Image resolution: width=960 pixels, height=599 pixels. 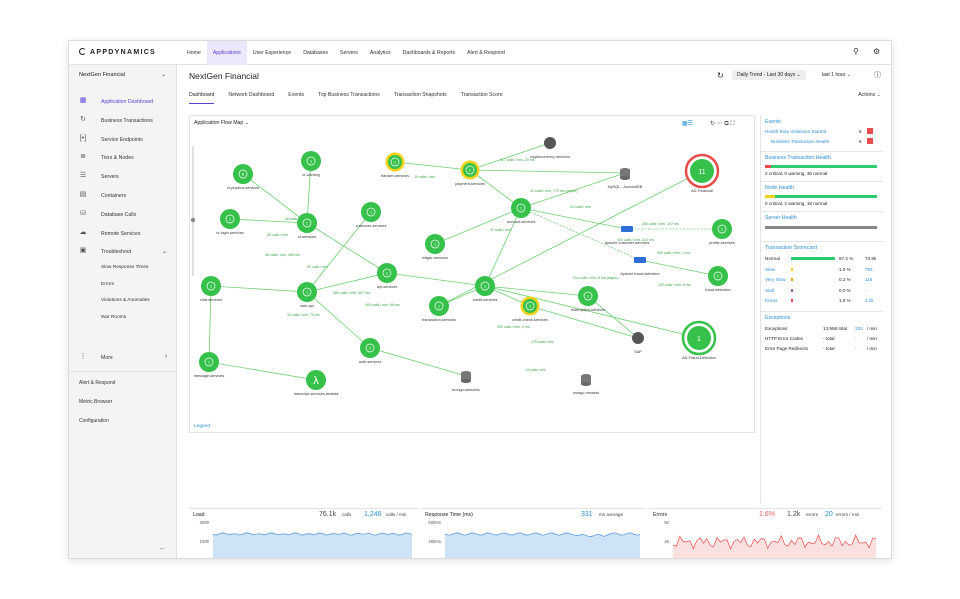 What do you see at coordinates (638, 343) in the screenshot?
I see `flow-node-sap: SAP` at bounding box center [638, 343].